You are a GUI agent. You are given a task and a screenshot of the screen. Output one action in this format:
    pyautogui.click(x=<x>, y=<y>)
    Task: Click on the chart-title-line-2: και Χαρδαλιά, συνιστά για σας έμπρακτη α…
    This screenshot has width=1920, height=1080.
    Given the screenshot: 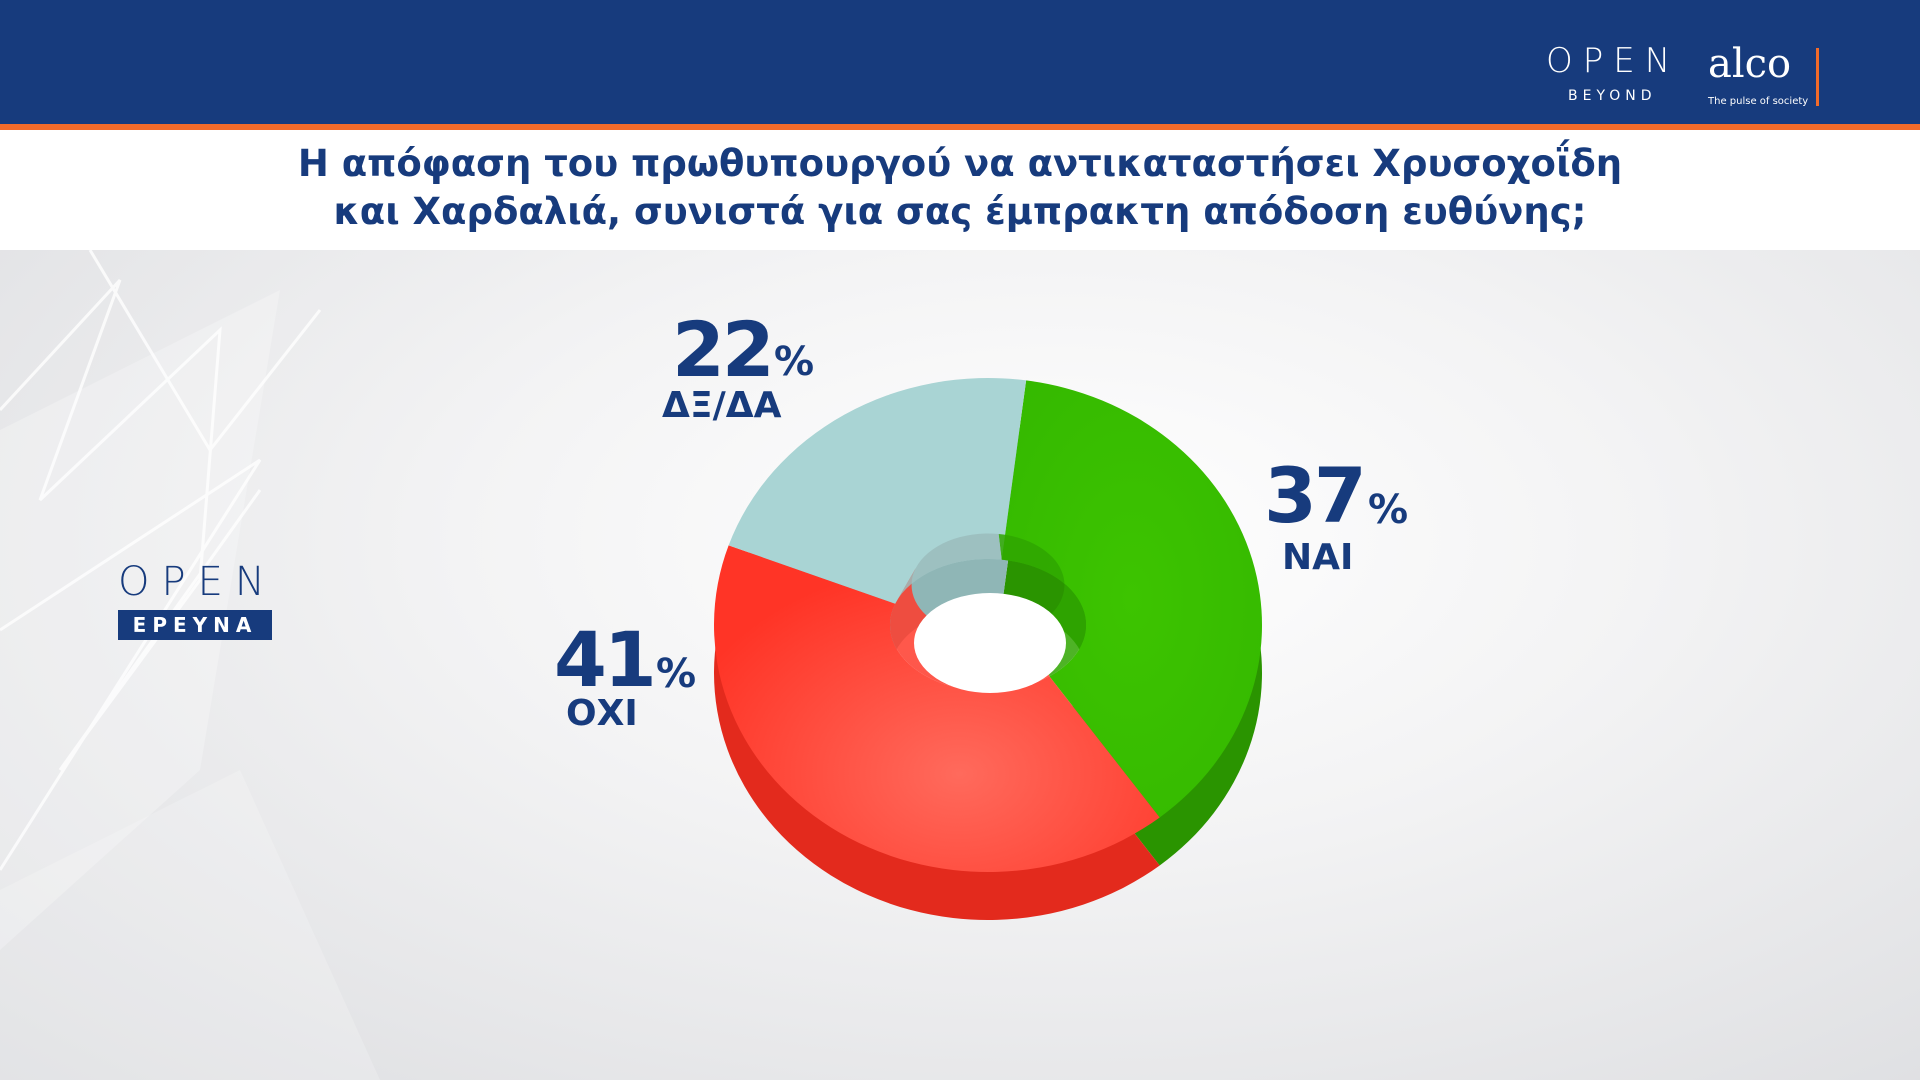 What is the action you would take?
    pyautogui.click(x=960, y=211)
    